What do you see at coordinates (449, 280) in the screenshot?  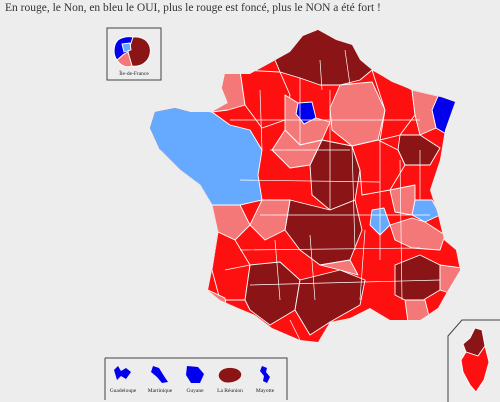 I see `dept-alpes` at bounding box center [449, 280].